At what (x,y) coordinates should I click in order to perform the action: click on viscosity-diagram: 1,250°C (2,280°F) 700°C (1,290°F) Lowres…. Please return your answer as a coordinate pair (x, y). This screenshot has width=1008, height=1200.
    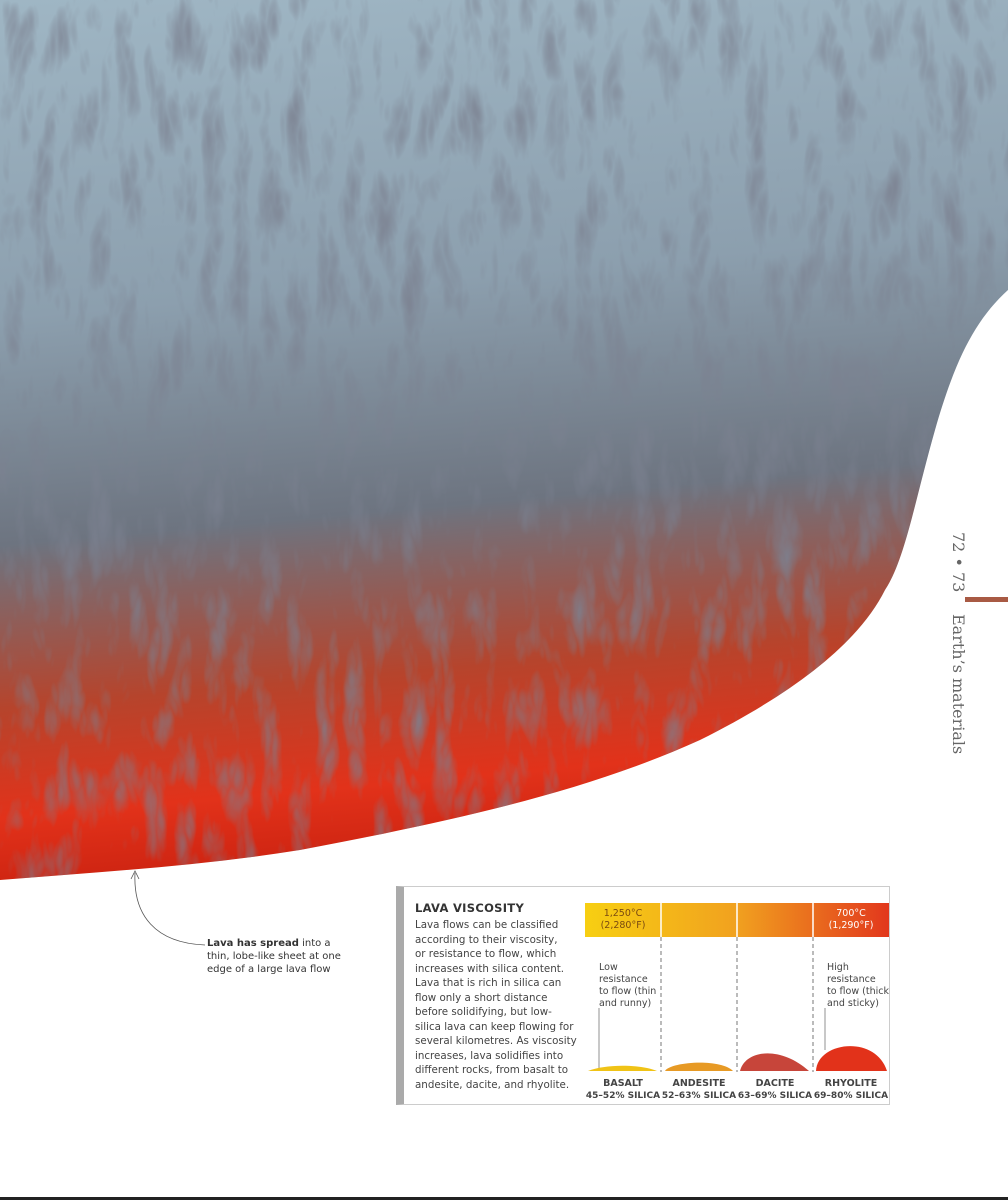
    Looking at the image, I should click on (737, 1002).